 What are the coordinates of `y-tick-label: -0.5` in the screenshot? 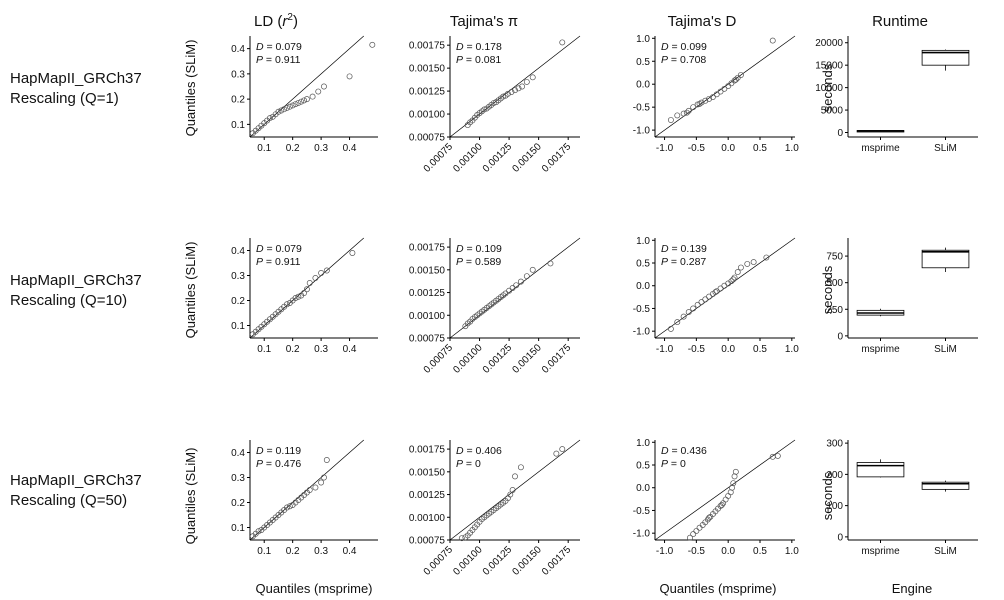 It's located at (642, 511).